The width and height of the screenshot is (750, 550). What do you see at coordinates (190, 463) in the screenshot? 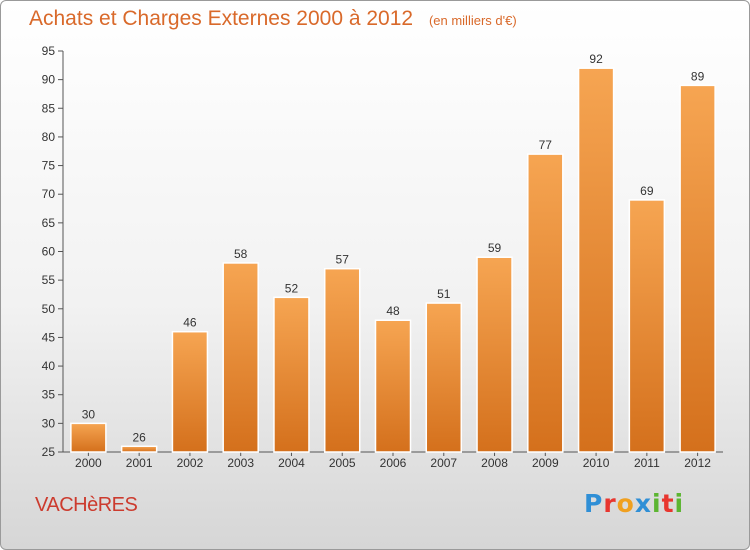
I see `x-tick-label: 2002` at bounding box center [190, 463].